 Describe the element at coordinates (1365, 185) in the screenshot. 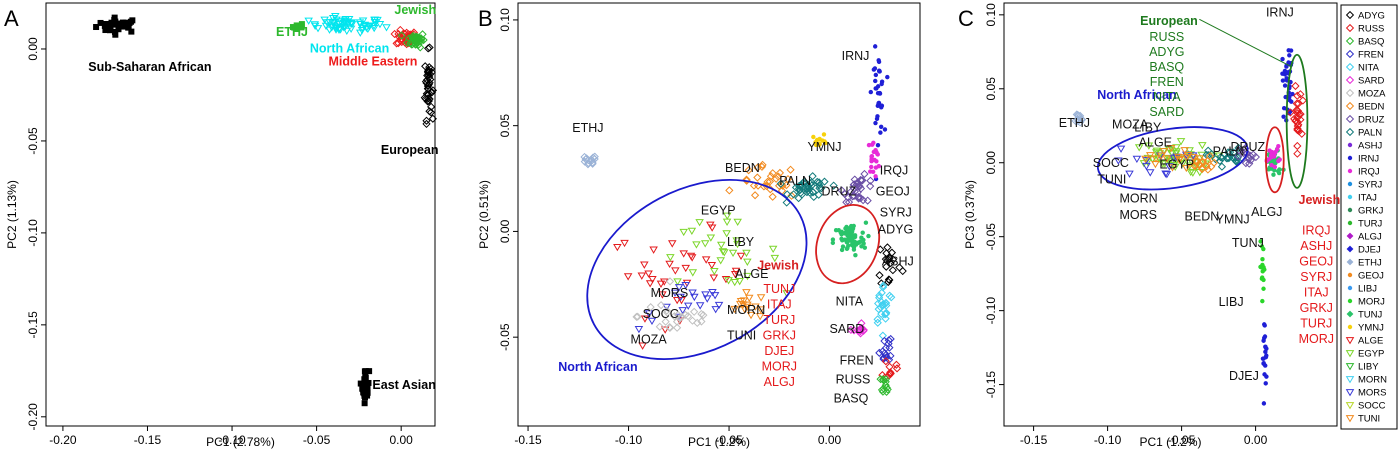

I see `legend-entry: SYRJ` at that location.